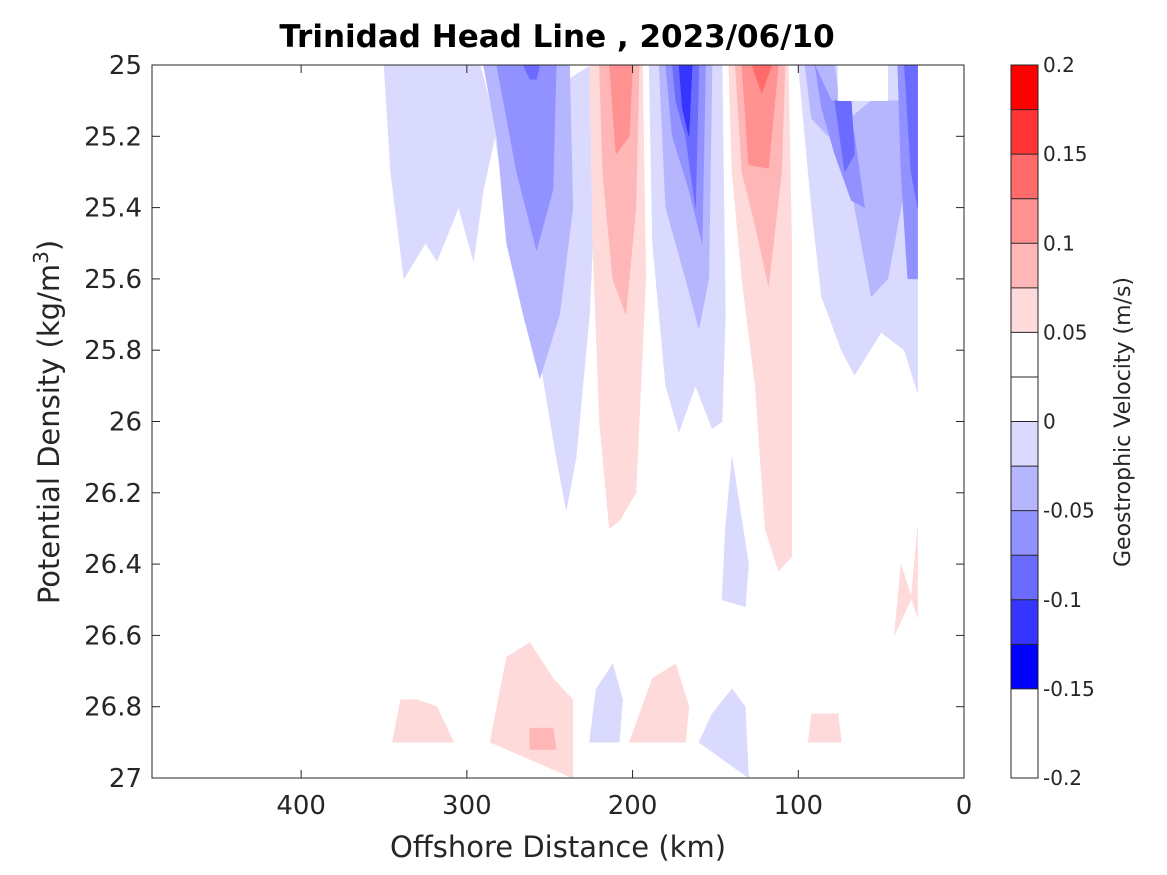  Describe the element at coordinates (301, 806) in the screenshot. I see `x-tick-label-0: 400` at that location.